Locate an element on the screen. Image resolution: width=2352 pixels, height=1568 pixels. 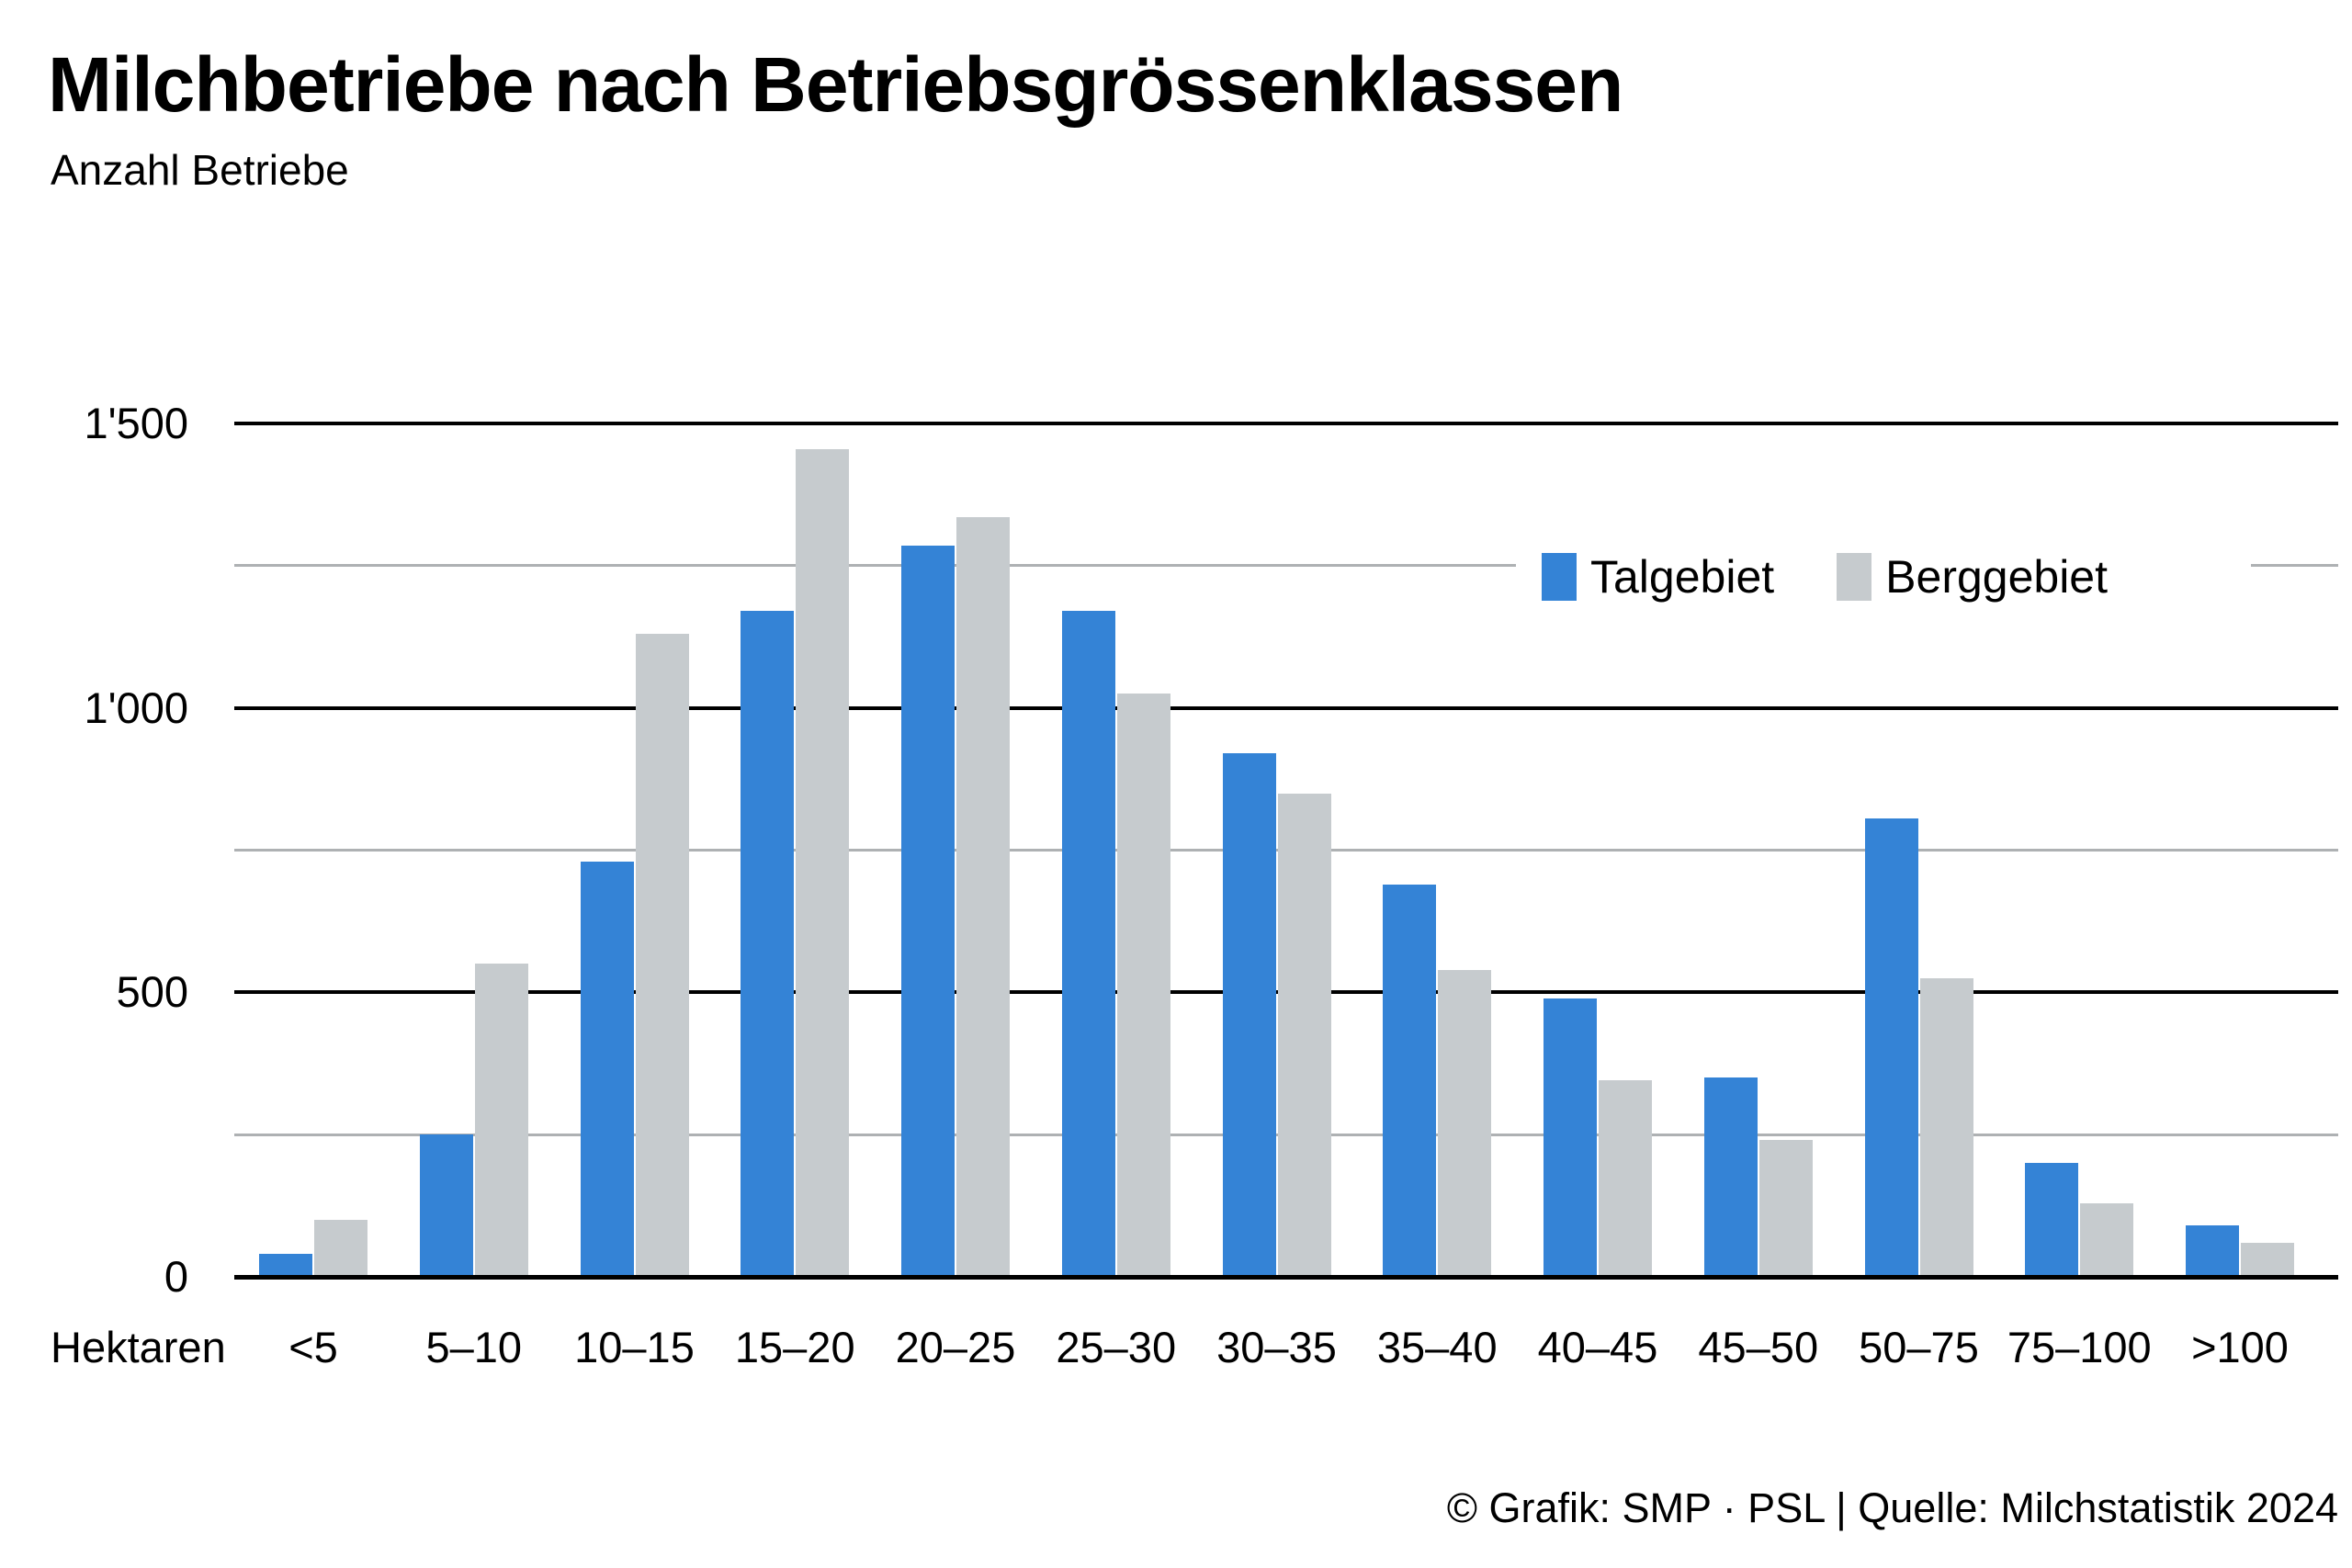
bar-berggebiet-35–40 is located at coordinates (1465, 1123).